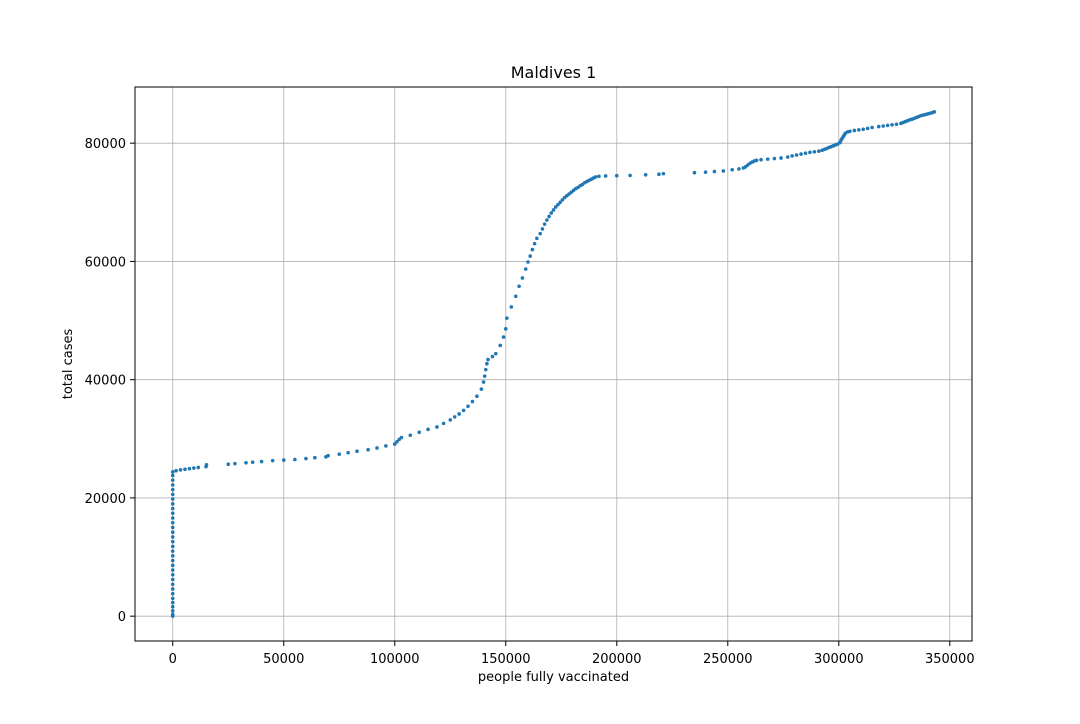 This screenshot has width=1080, height=724. Describe the element at coordinates (105, 262) in the screenshot. I see `y-tick-label: 60000` at that location.